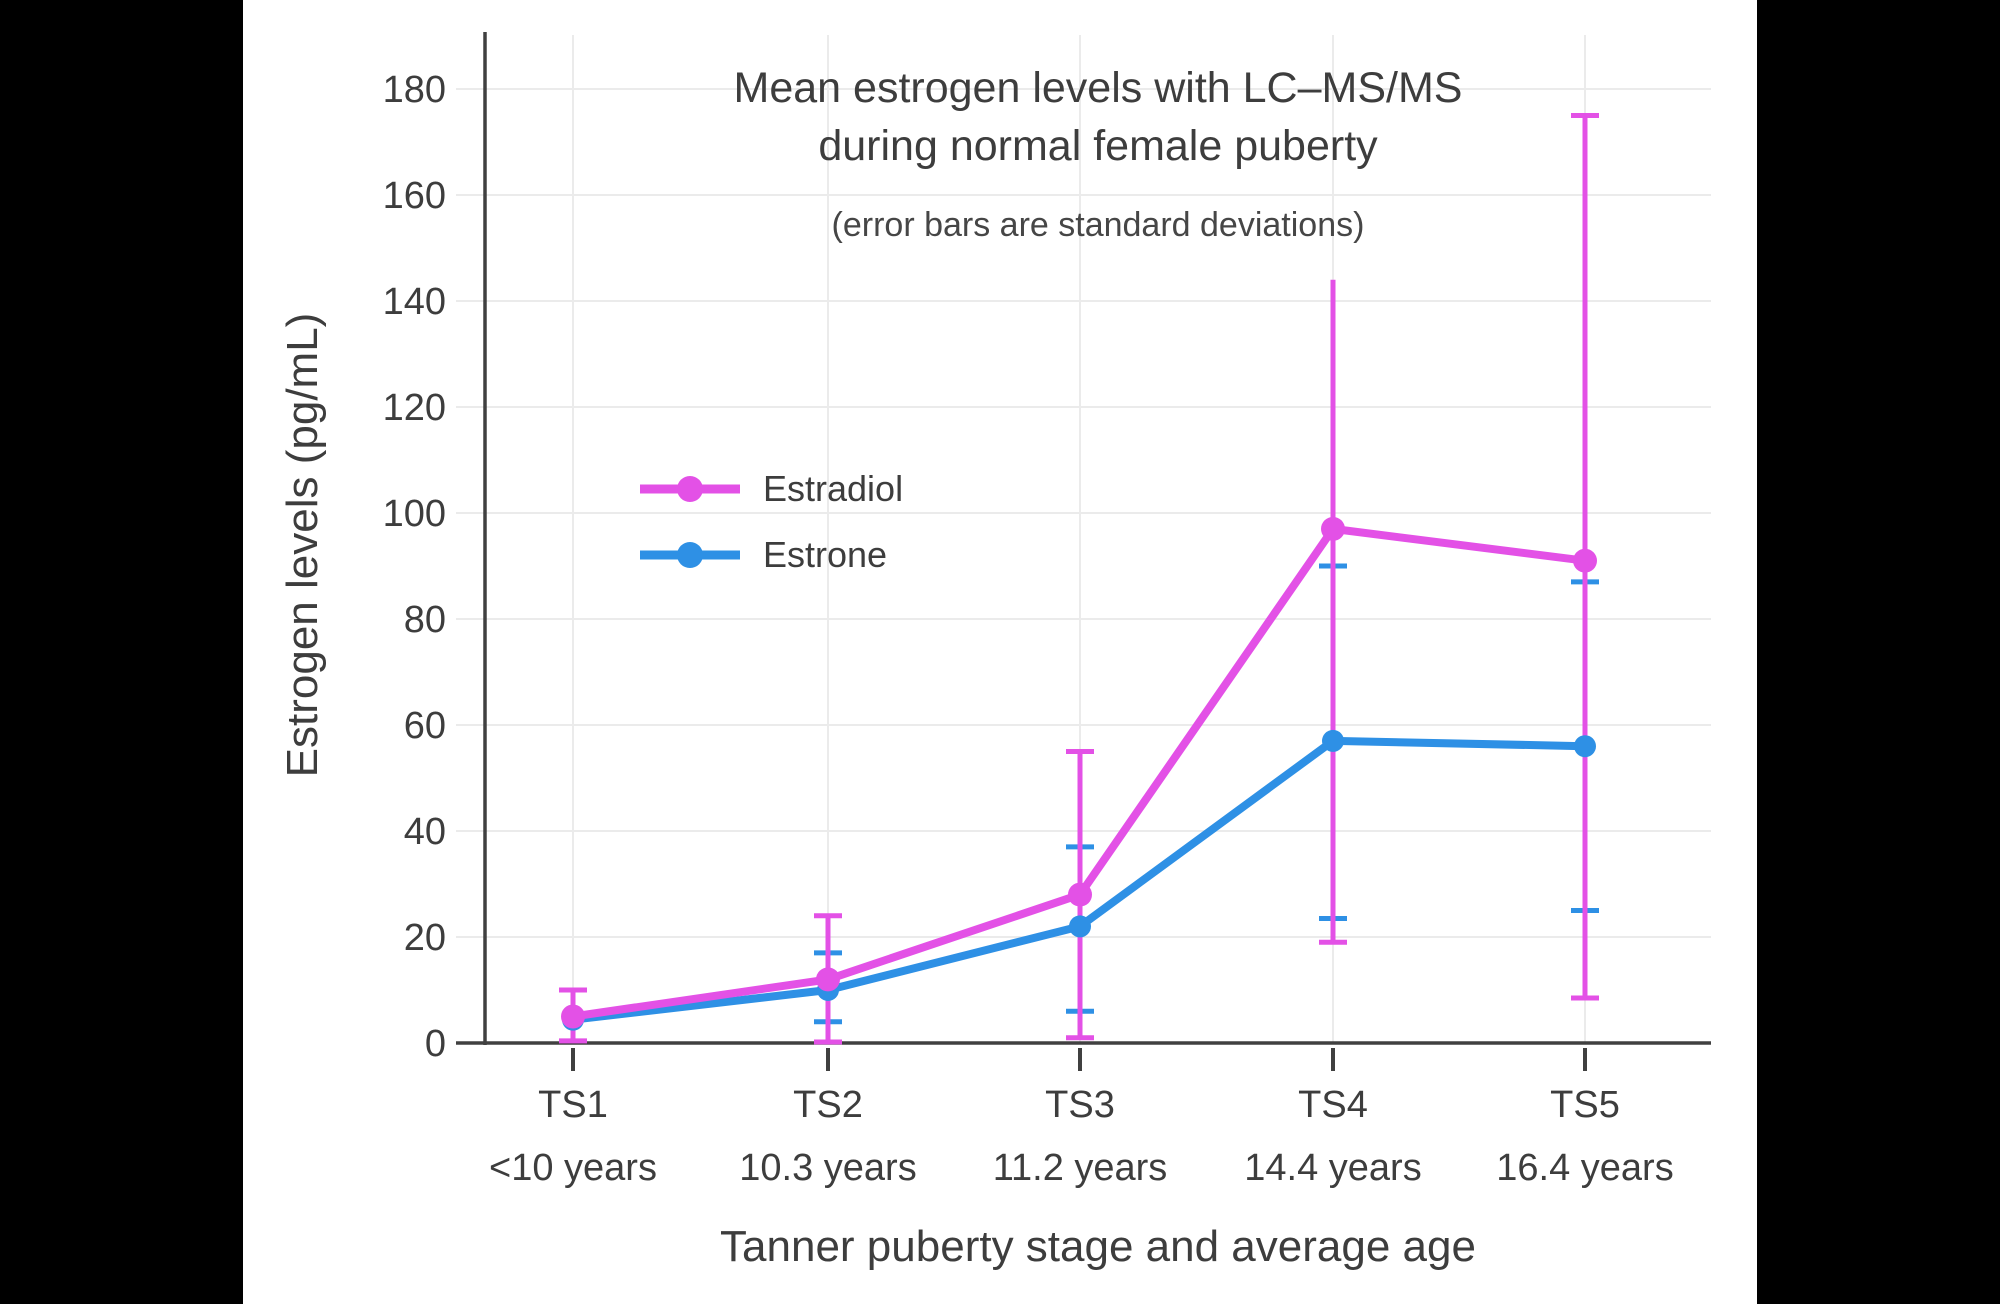 Image resolution: width=2000 pixels, height=1304 pixels. Describe the element at coordinates (121, 652) in the screenshot. I see `letterbox-left` at that location.